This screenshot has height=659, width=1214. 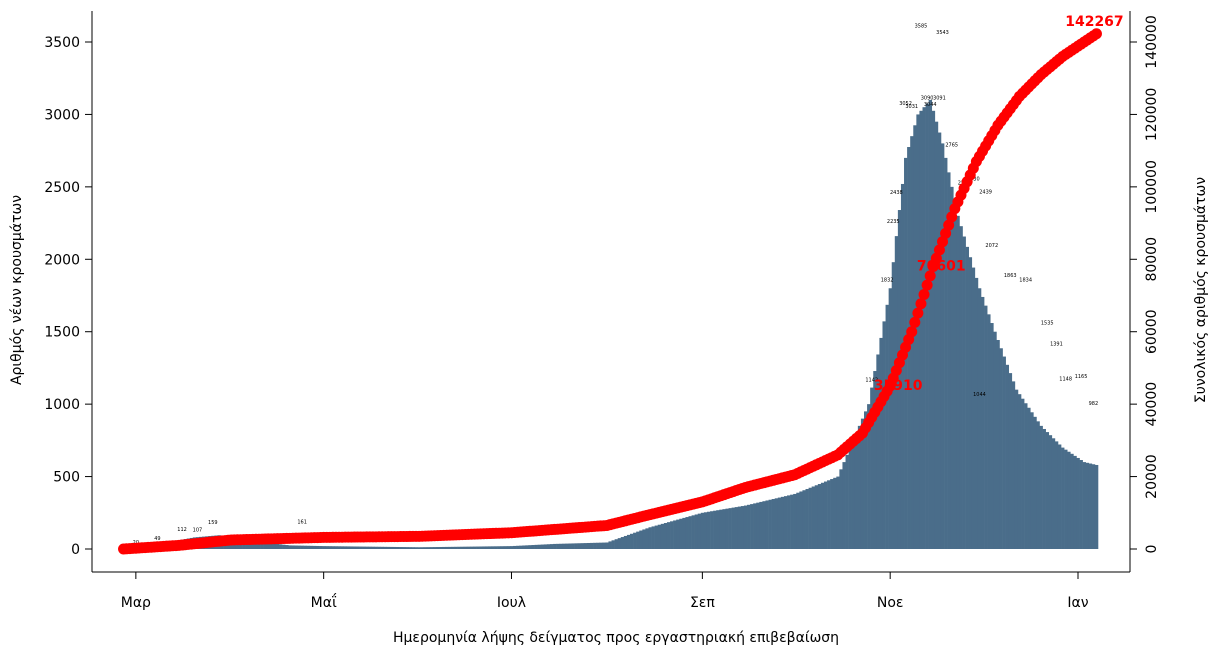 What do you see at coordinates (157, 539) in the screenshot?
I see `bar-value-label: 49` at bounding box center [157, 539].